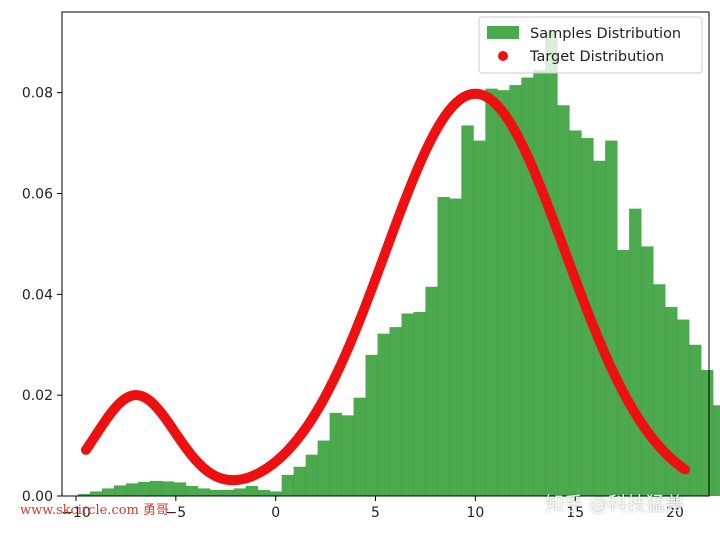 Image resolution: width=720 pixels, height=533 pixels. What do you see at coordinates (37, 295) in the screenshot?
I see `y-tick-label: 0.04` at bounding box center [37, 295].